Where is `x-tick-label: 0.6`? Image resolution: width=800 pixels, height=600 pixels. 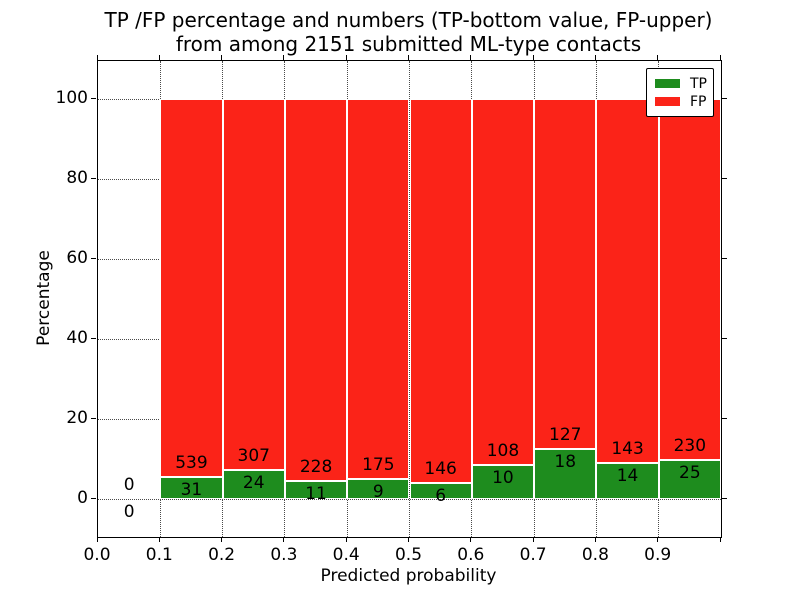 x-tick-label: 0.6 is located at coordinates (471, 555).